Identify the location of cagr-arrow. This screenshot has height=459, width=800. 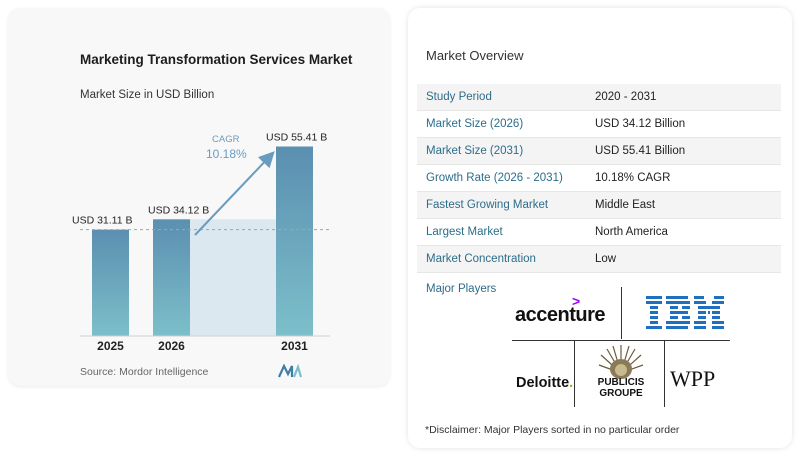
(234, 193).